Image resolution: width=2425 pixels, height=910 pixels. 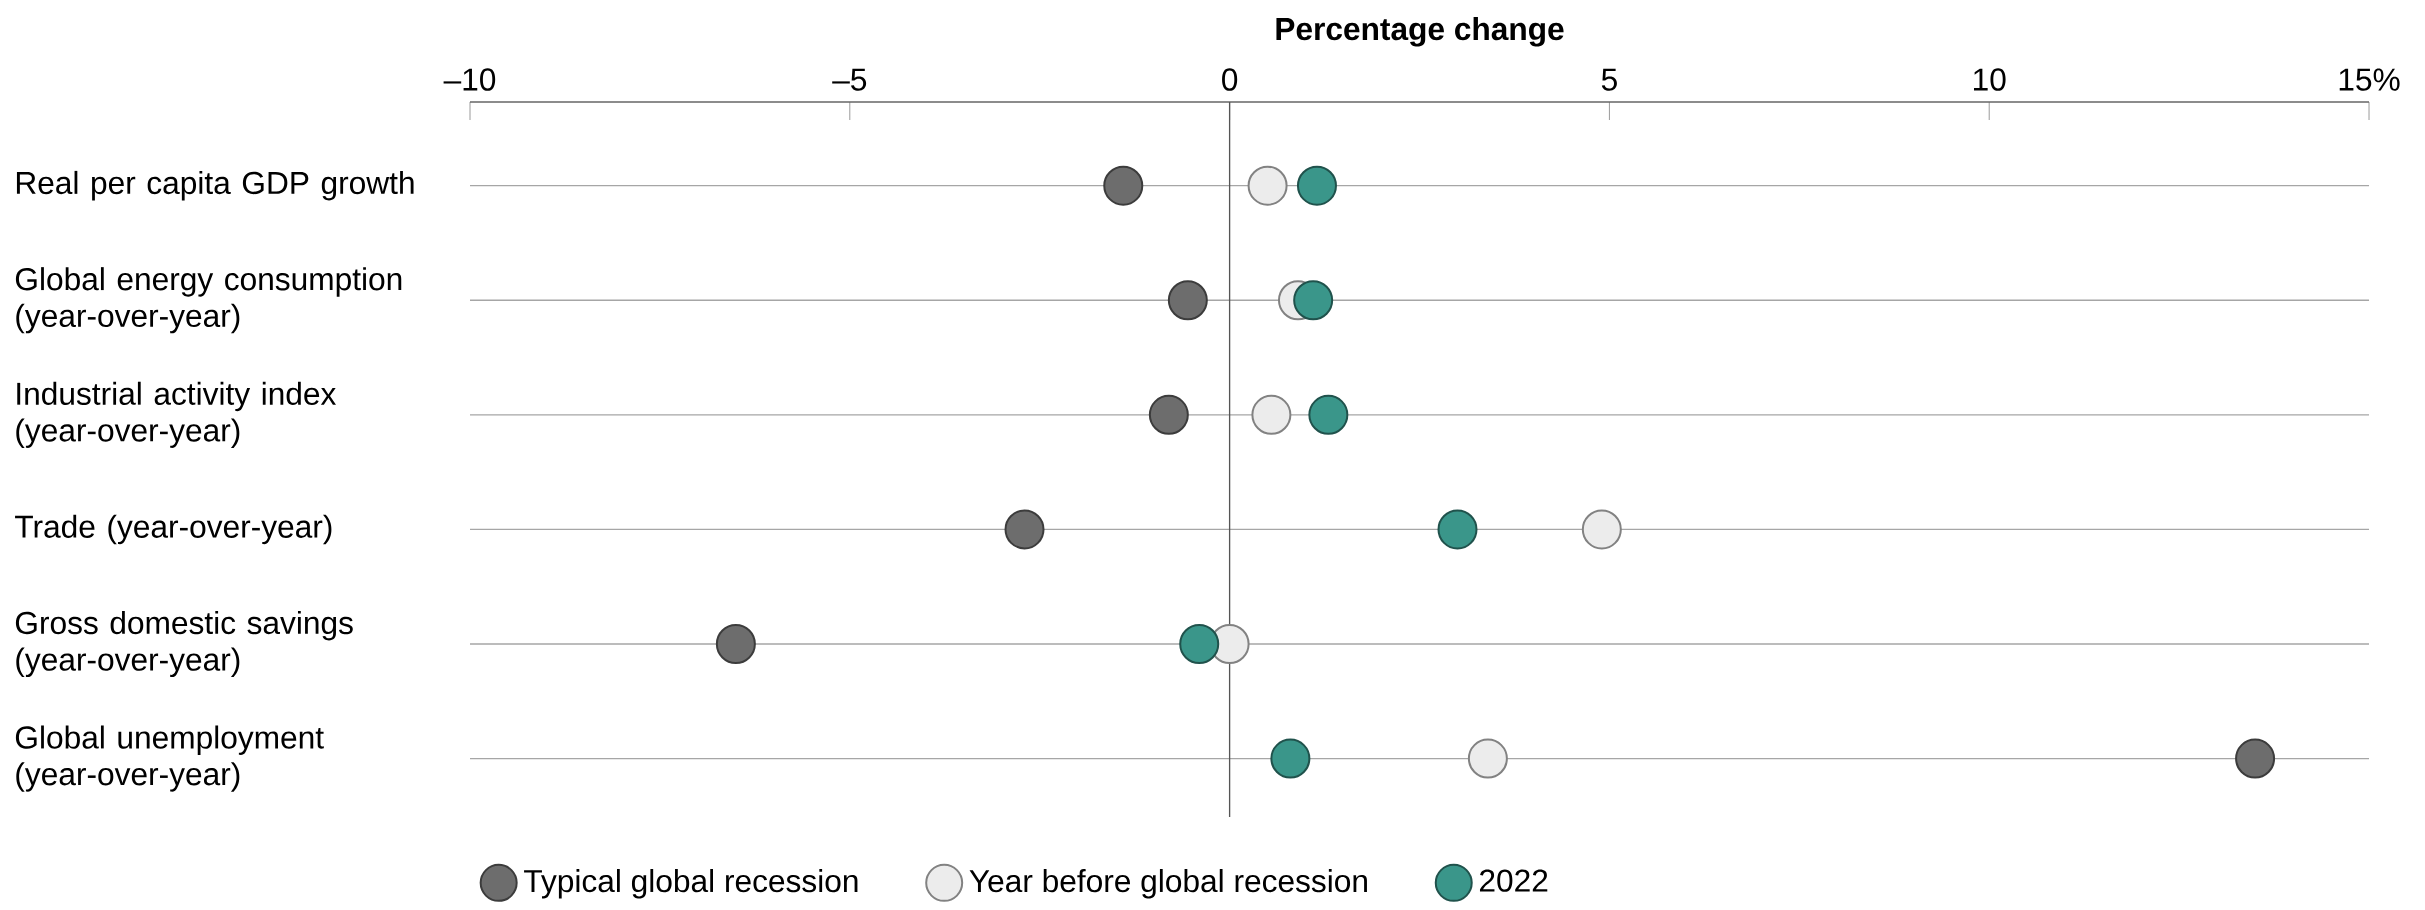 What do you see at coordinates (1230, 79) in the screenshot?
I see `x-tick-label: 0` at bounding box center [1230, 79].